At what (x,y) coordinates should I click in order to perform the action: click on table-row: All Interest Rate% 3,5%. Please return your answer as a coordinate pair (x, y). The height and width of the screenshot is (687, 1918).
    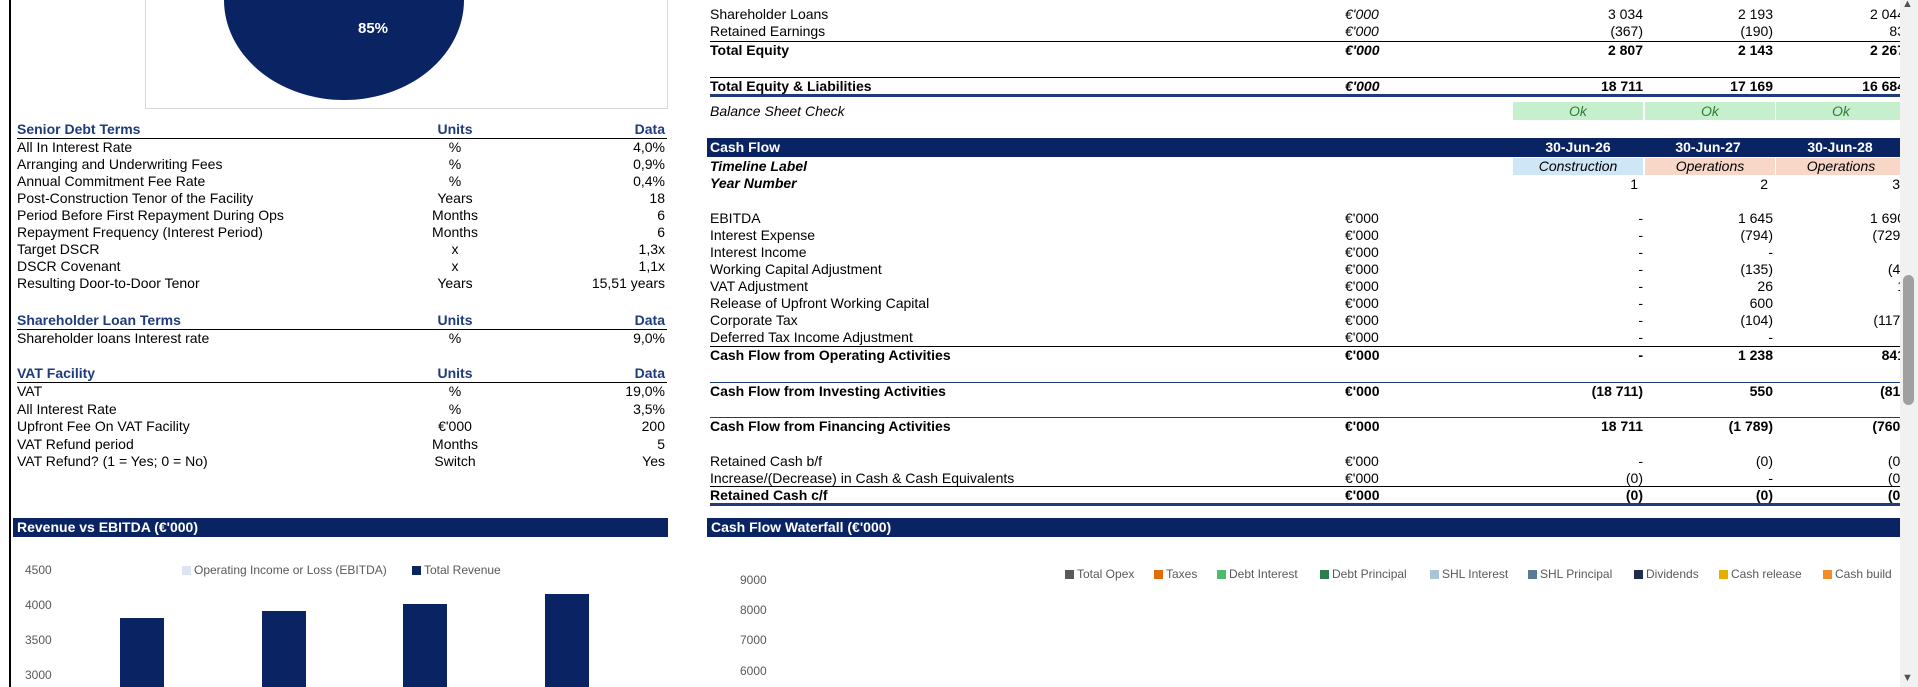
    Looking at the image, I should click on (342, 409).